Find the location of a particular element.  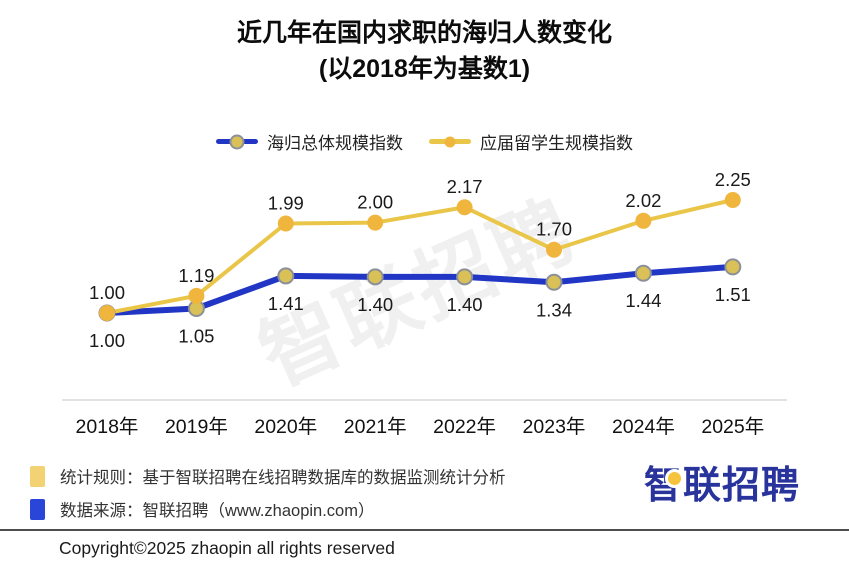

x-axis-label: 2023年 is located at coordinates (554, 427).